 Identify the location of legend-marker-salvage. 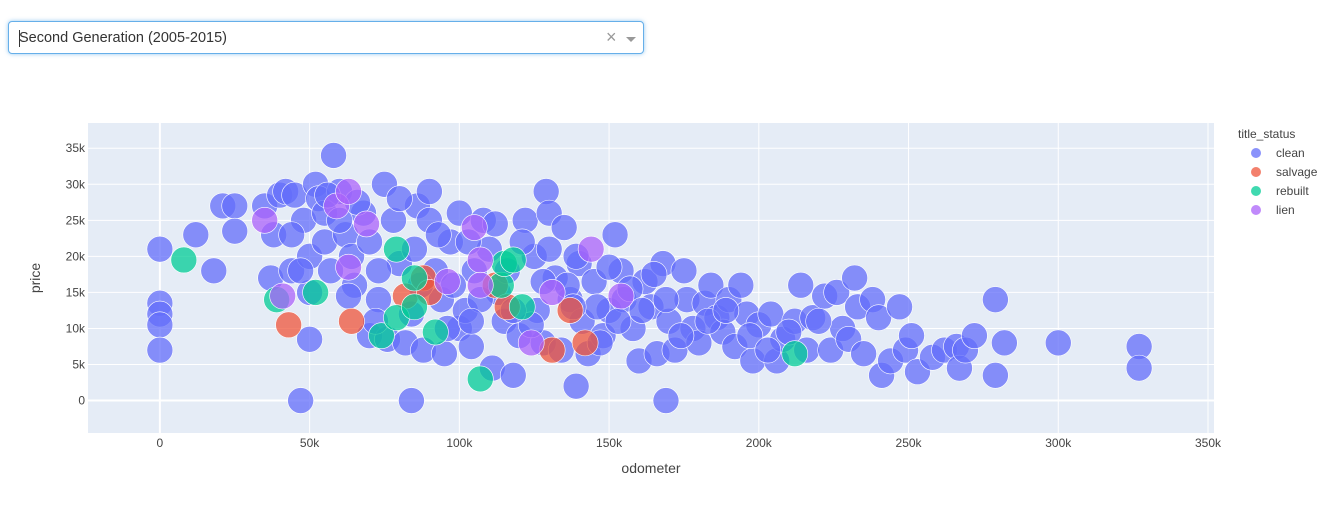
(1256, 172).